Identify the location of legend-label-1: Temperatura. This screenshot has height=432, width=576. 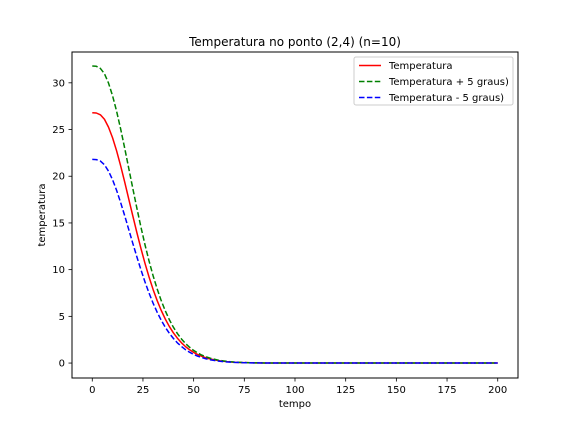
(420, 66).